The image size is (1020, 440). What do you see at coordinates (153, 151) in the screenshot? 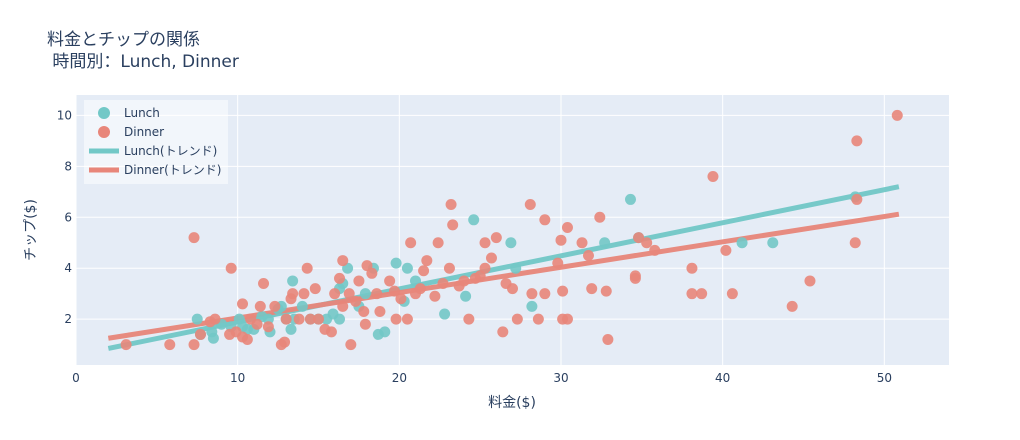
I see `legend-item-lunch-trend: Lunch(トレンド)` at bounding box center [153, 151].